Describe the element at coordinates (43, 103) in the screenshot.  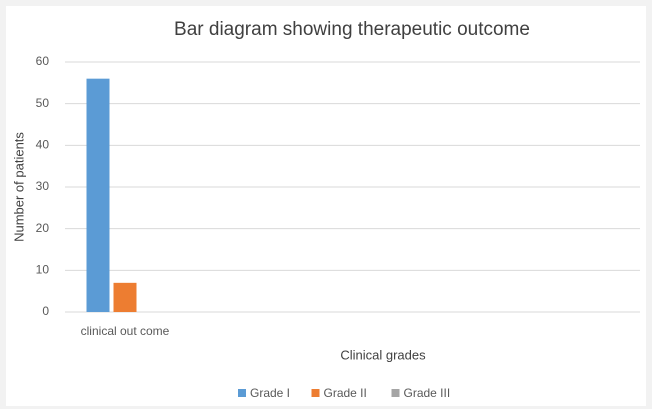
I see `y-tick-label: 50` at that location.